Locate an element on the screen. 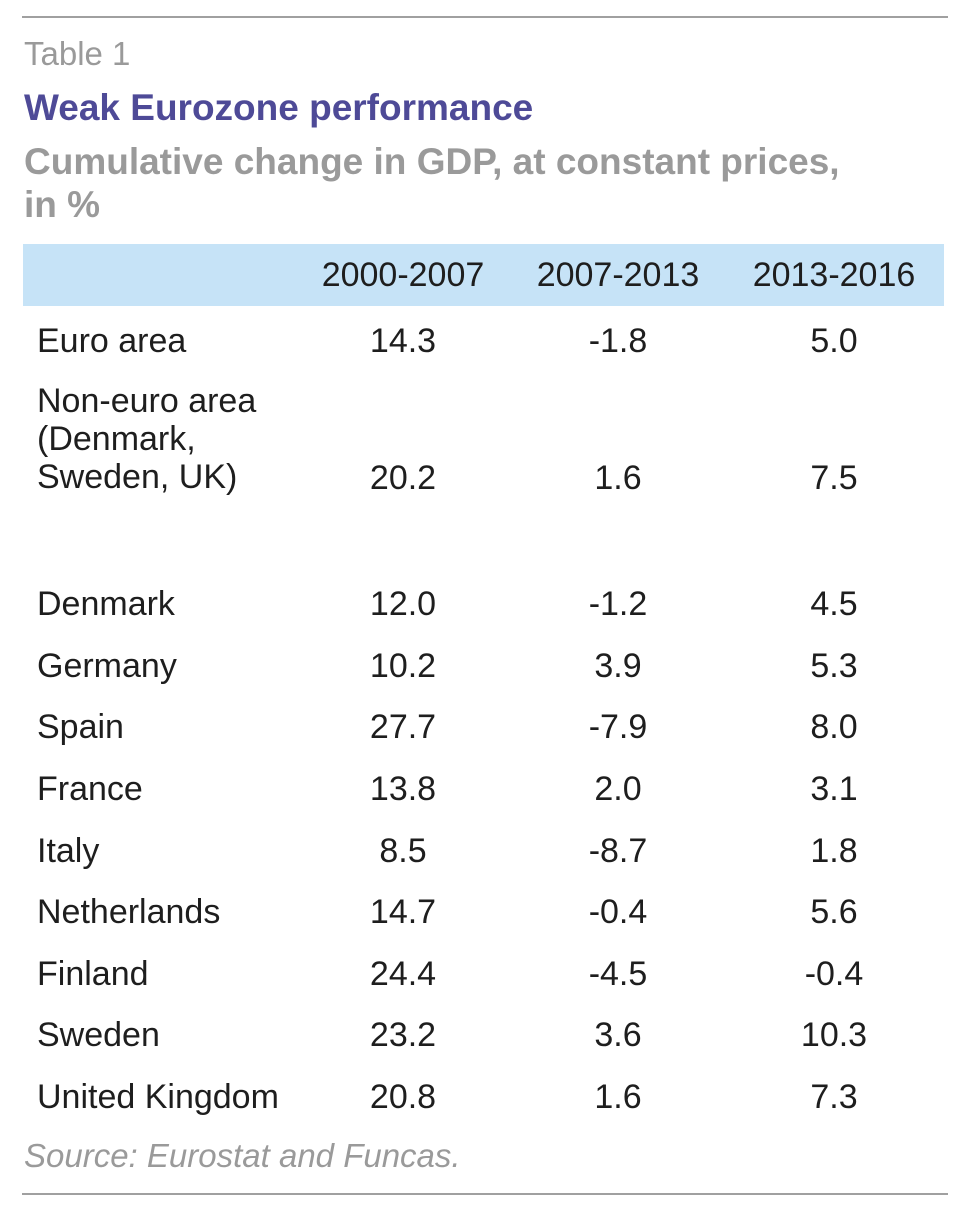  table-cell: -7.9 is located at coordinates (618, 727).